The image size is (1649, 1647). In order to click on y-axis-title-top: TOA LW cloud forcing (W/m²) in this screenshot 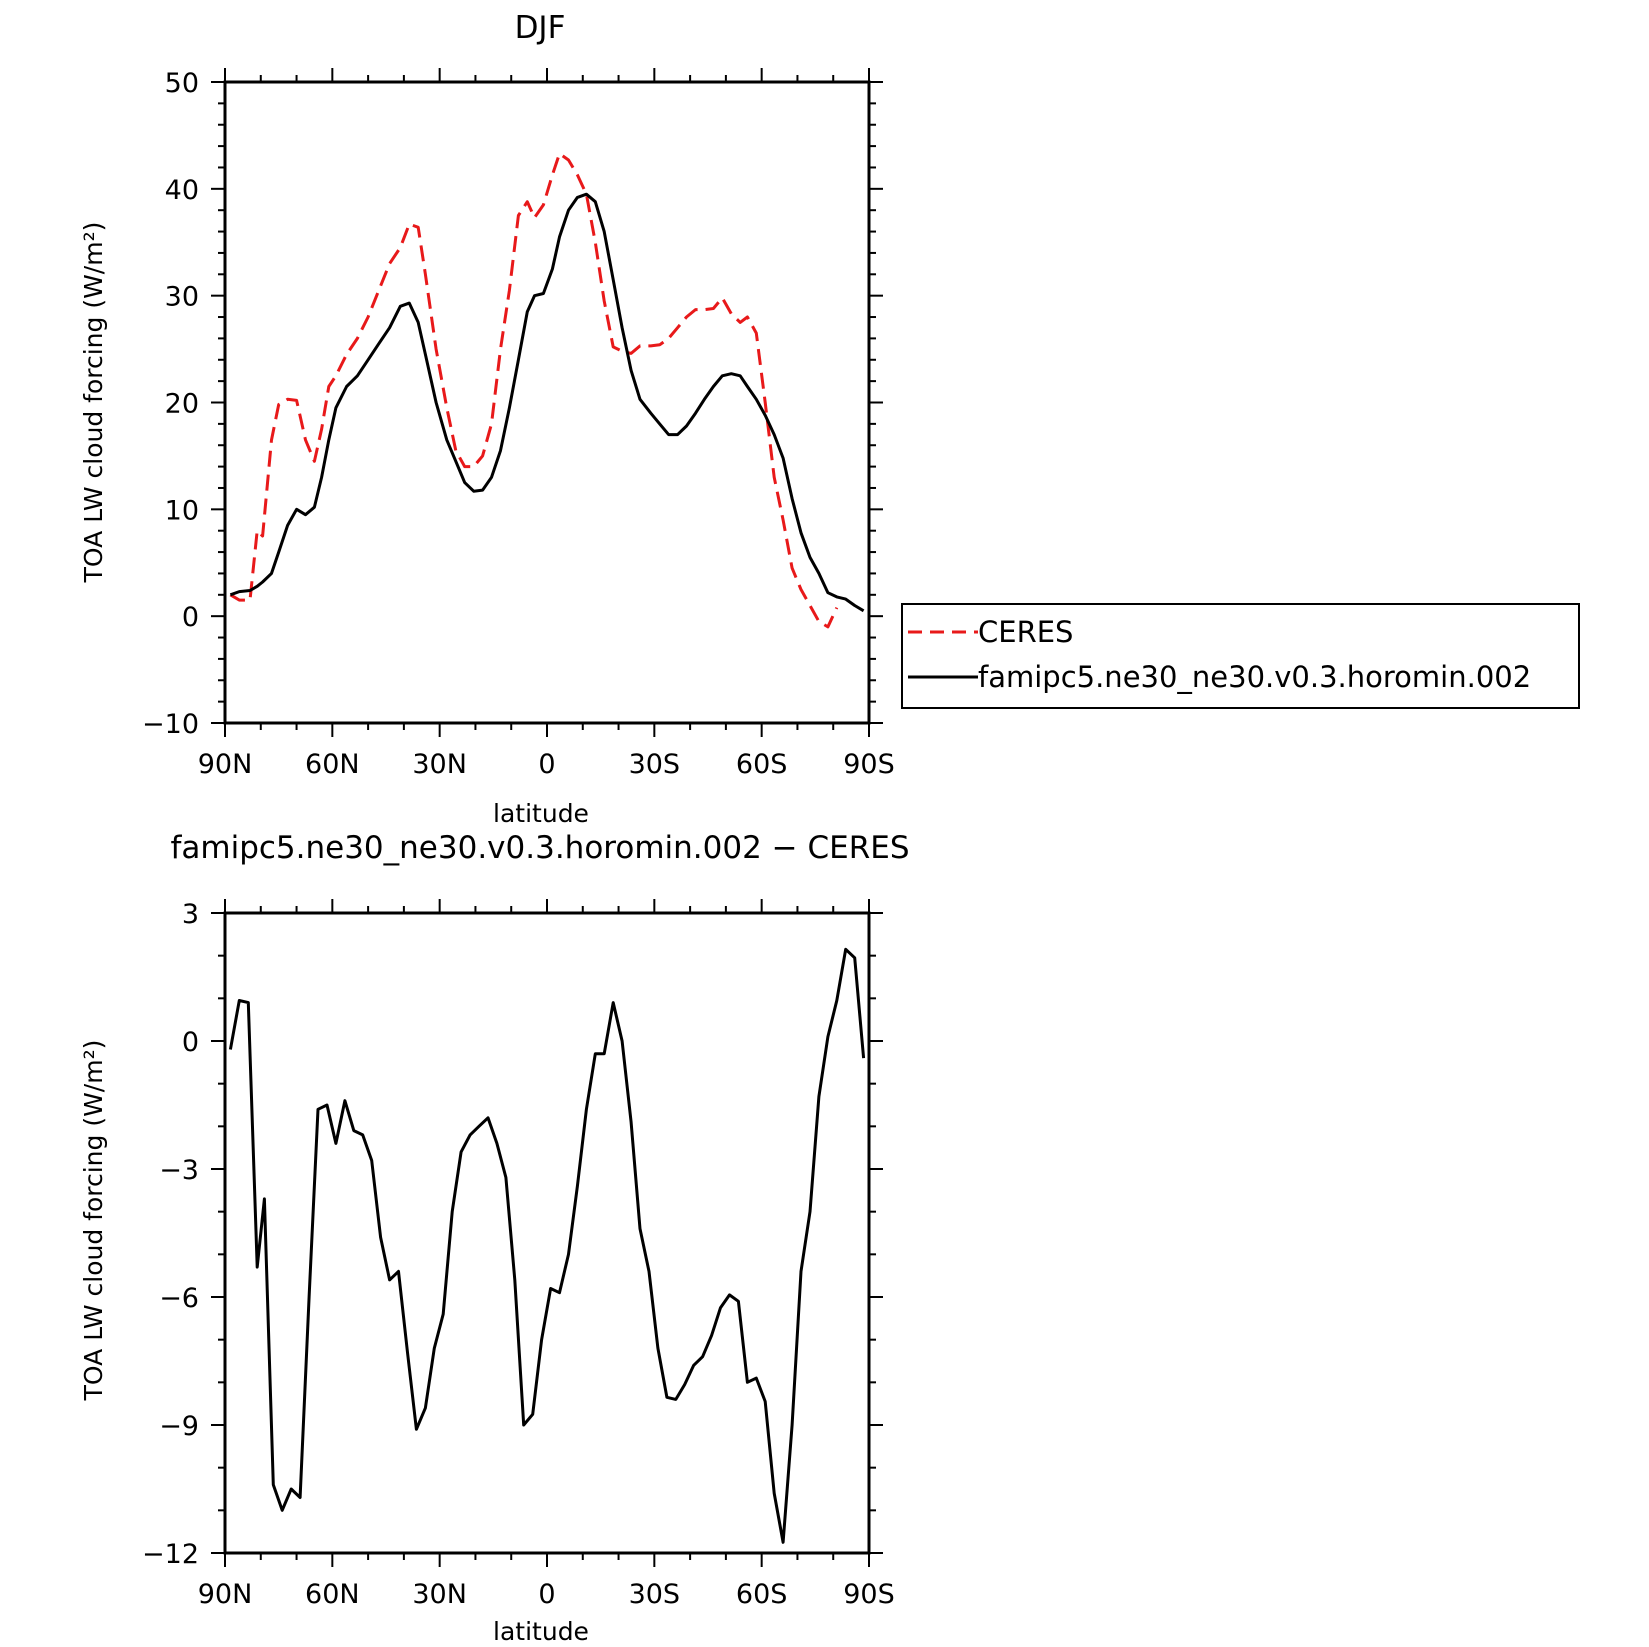, I will do `click(93, 403)`.